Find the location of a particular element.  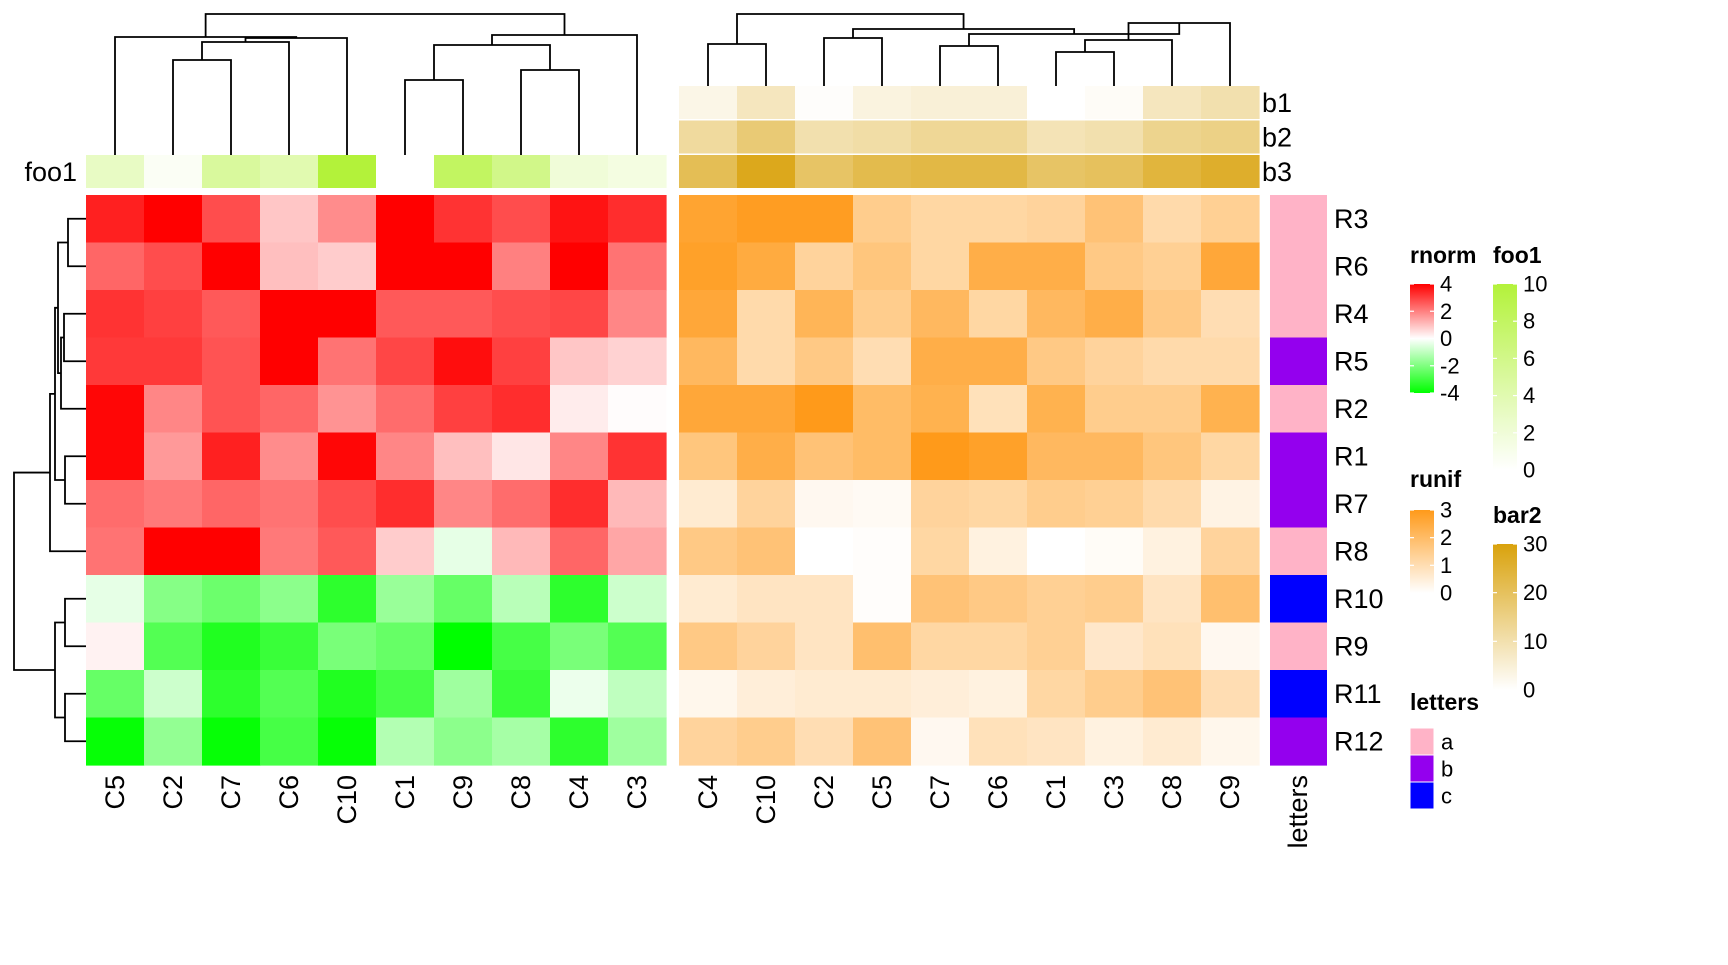

bar2-legend-title: bar2 is located at coordinates (1517, 515).